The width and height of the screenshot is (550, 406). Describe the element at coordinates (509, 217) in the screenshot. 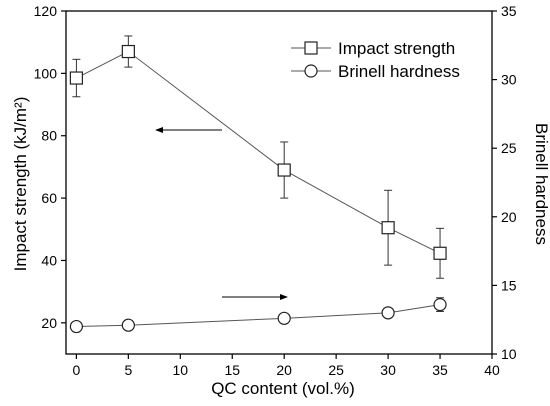

I see `y-right-tick-label: 20` at that location.